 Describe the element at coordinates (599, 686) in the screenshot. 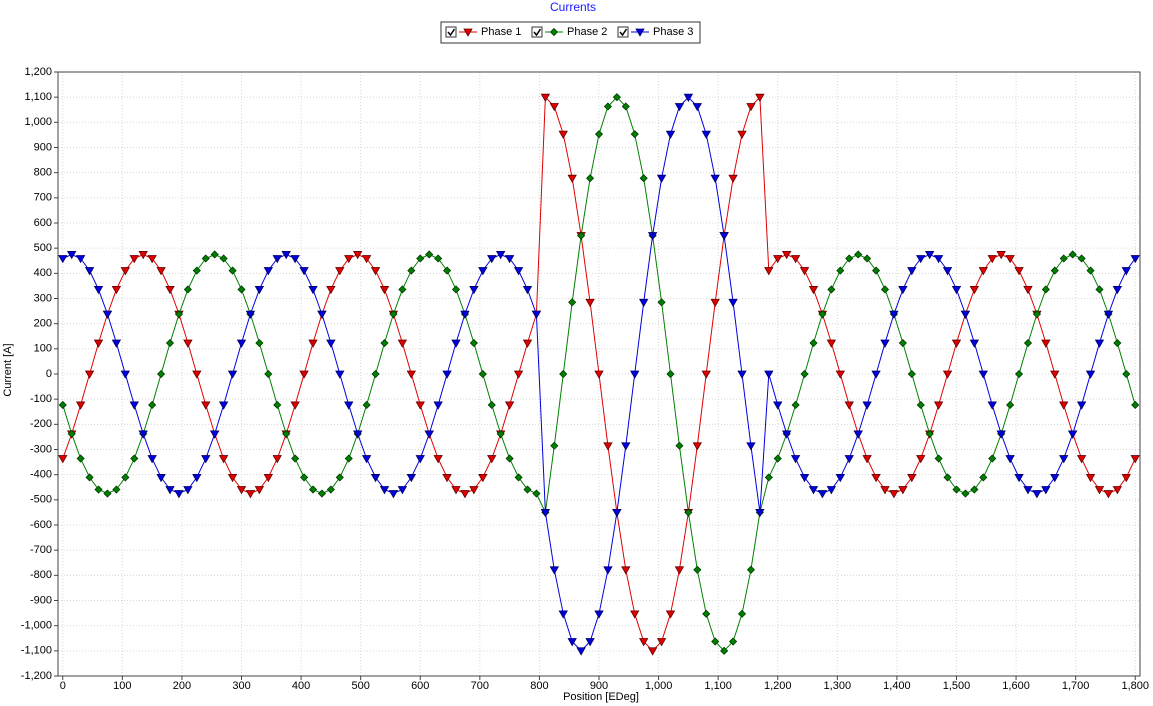

I see `x-tick-label: 900` at that location.